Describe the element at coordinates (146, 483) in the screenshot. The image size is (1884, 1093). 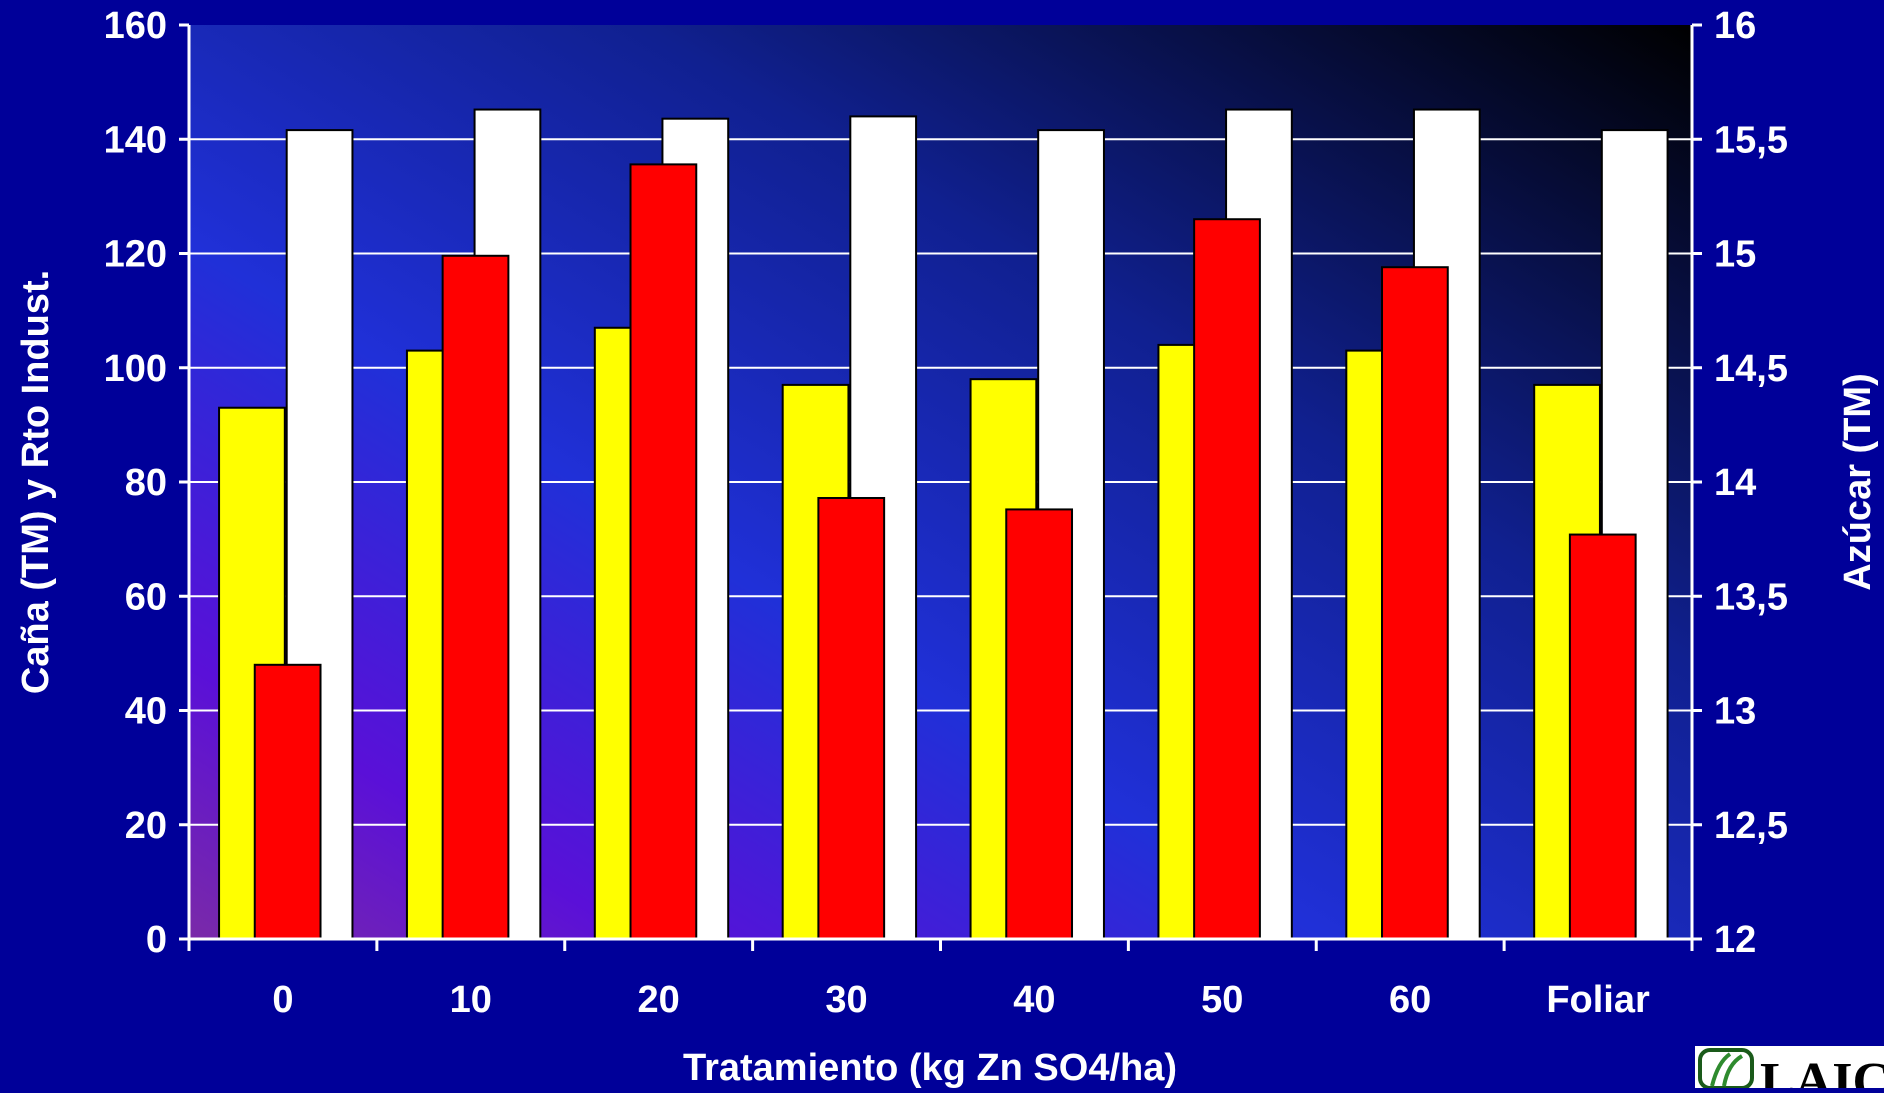
I see `y-tick-label: 80` at that location.